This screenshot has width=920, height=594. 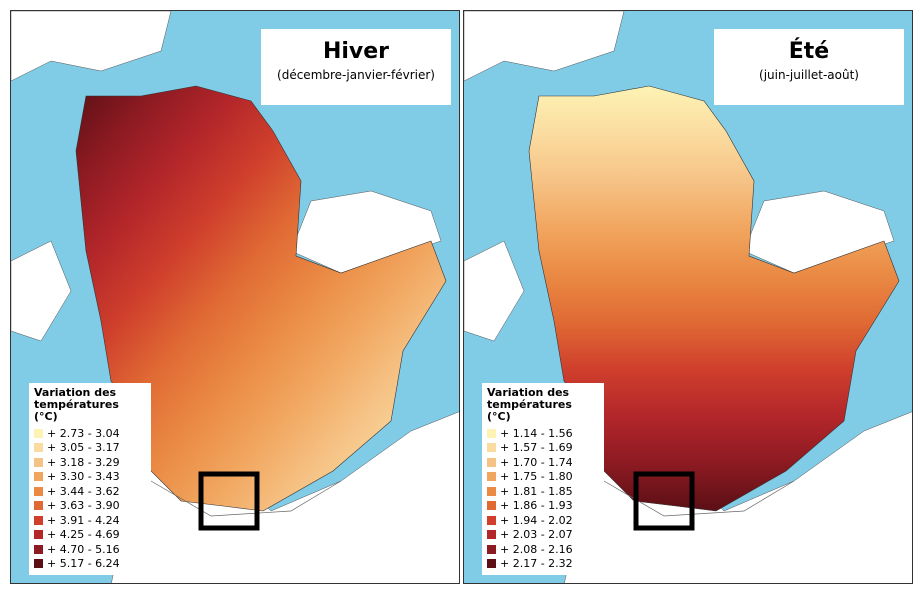 I want to click on title: Été, so click(x=809, y=51).